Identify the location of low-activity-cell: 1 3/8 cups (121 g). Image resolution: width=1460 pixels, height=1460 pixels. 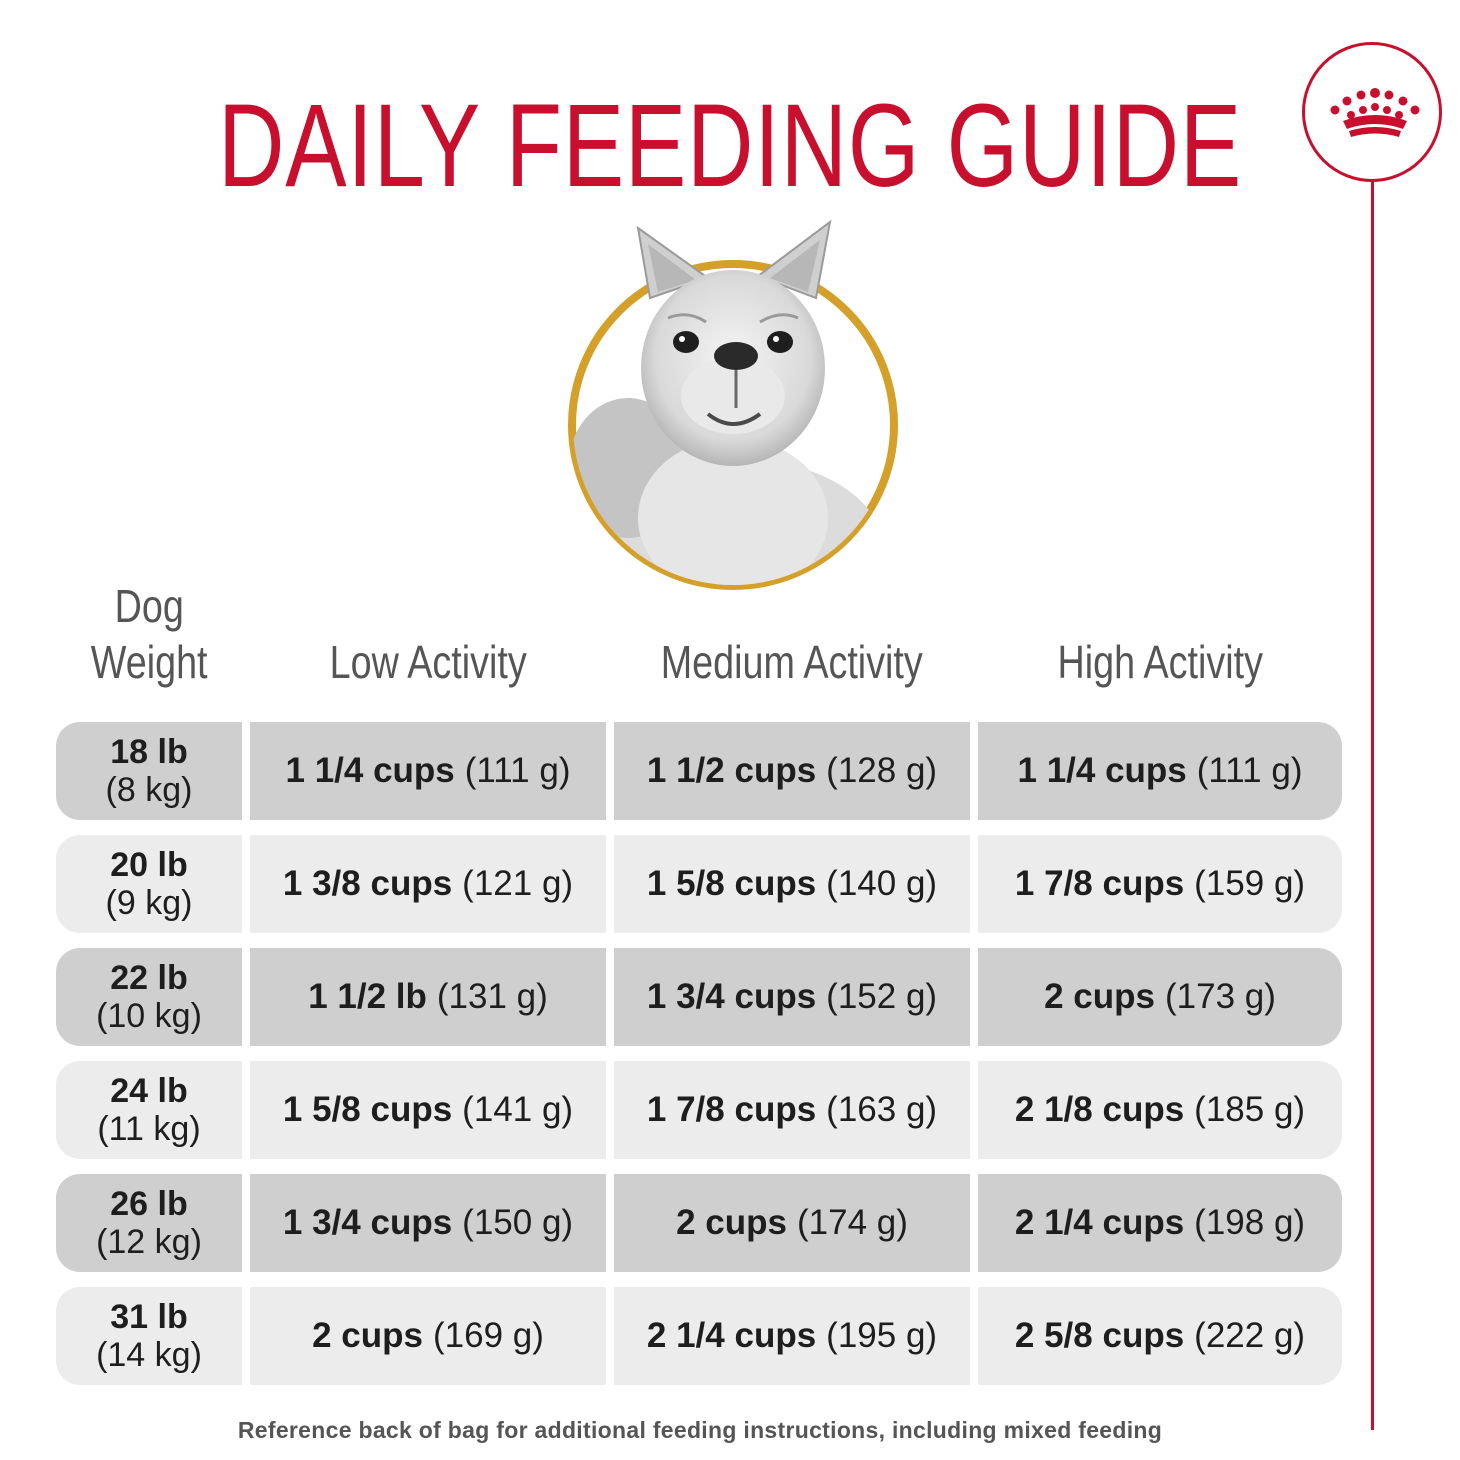
(428, 883).